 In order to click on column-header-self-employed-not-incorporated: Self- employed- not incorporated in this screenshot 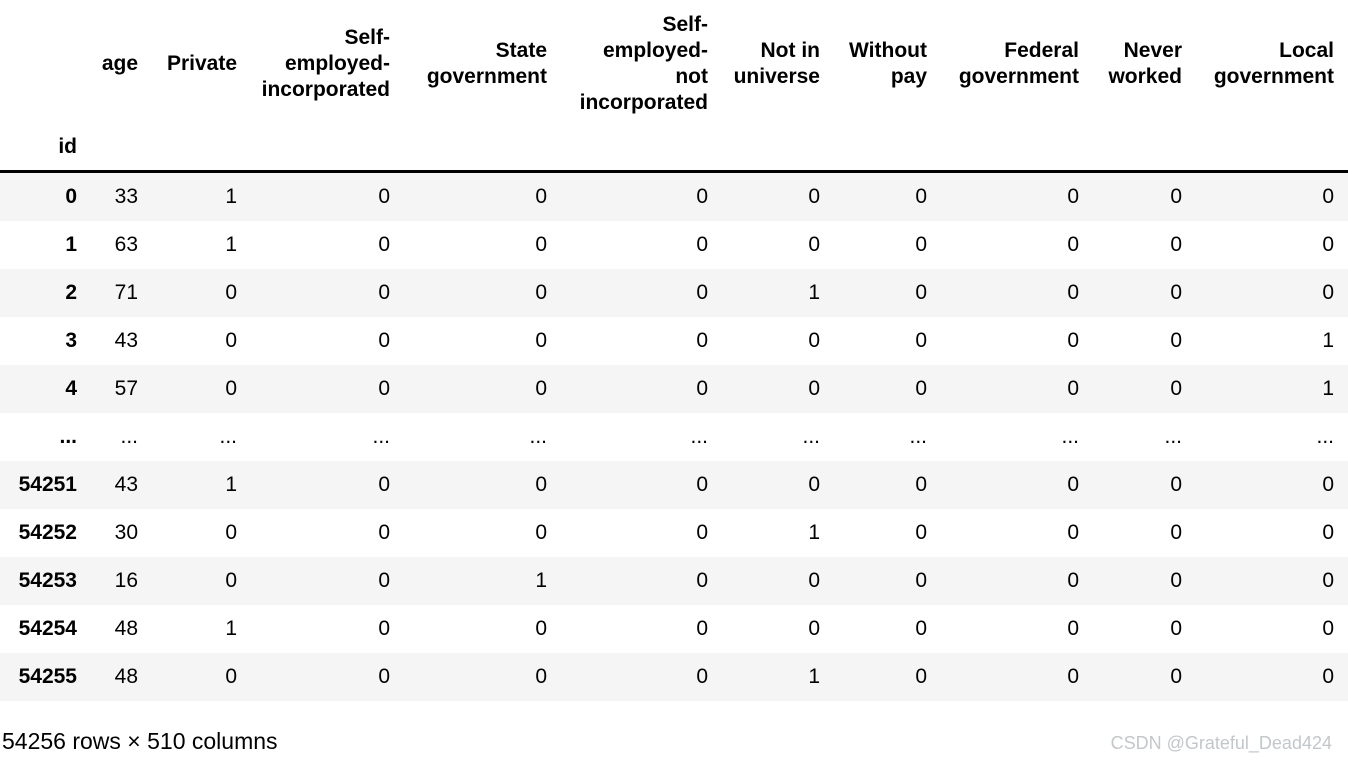, I will do `click(643, 63)`.